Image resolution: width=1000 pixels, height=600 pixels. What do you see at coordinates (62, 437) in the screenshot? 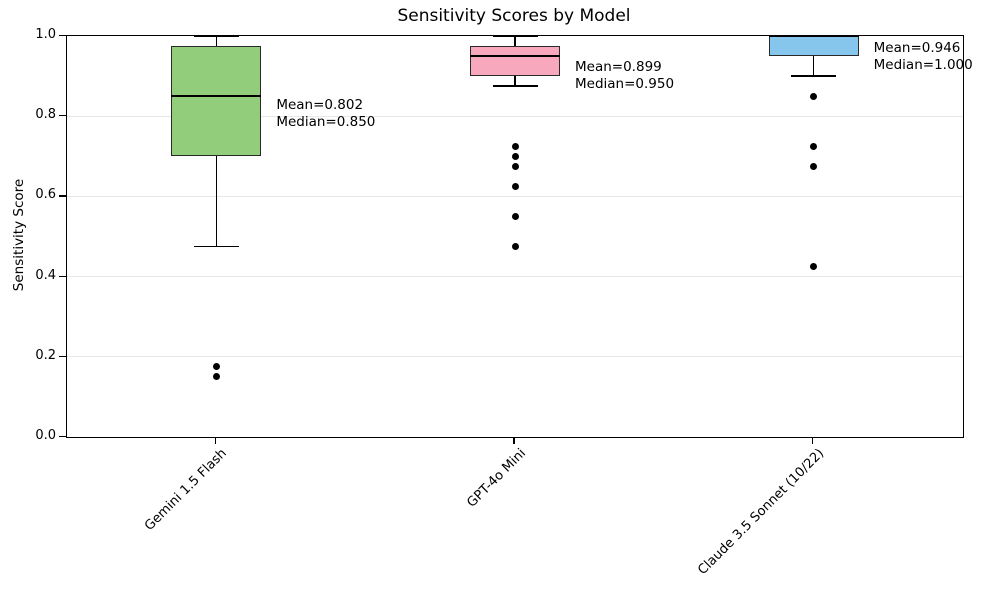
I see `y-tick-0.0` at bounding box center [62, 437].